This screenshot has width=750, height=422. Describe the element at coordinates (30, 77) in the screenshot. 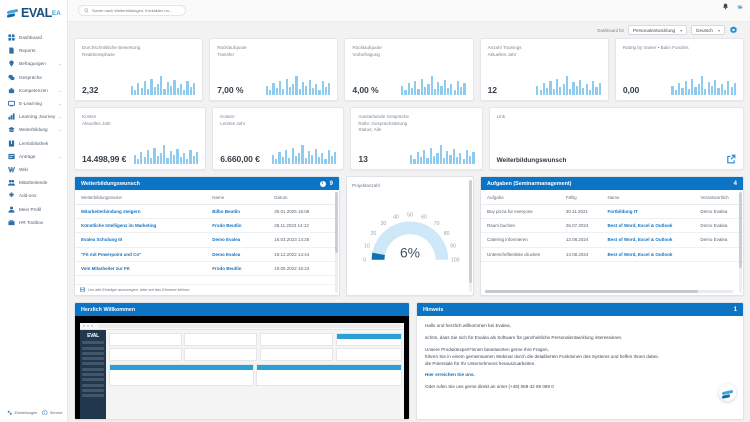

I see `sidebar-item-label: Gespräche` at that location.